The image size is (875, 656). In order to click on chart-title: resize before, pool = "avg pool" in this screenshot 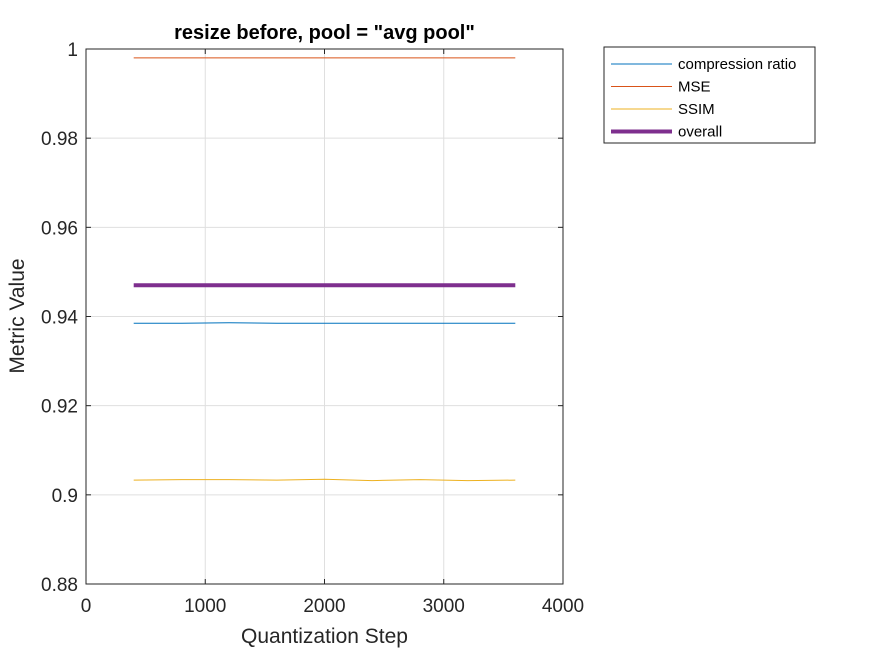, I will do `click(324, 33)`.